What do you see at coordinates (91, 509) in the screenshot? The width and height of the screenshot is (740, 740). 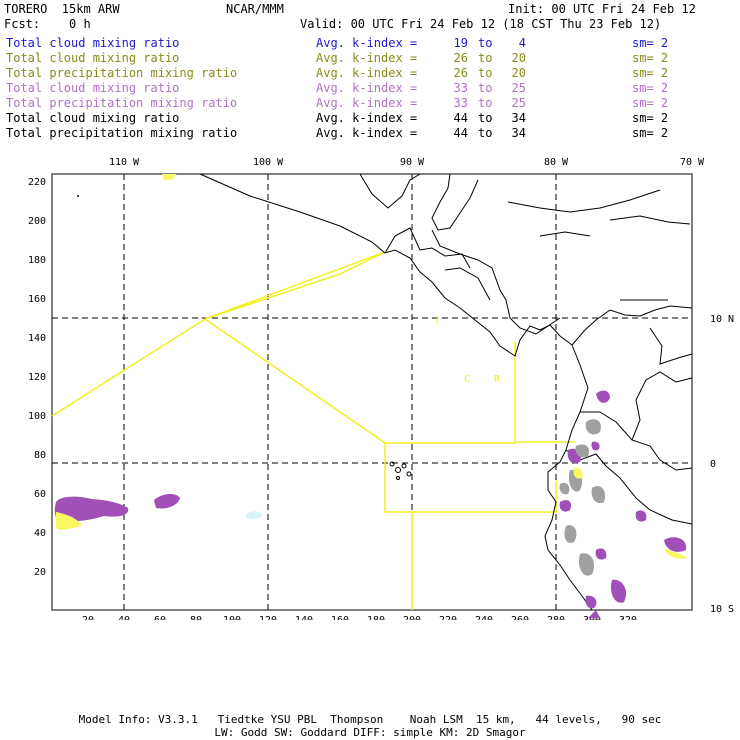 I see `cloud-west-purple` at bounding box center [91, 509].